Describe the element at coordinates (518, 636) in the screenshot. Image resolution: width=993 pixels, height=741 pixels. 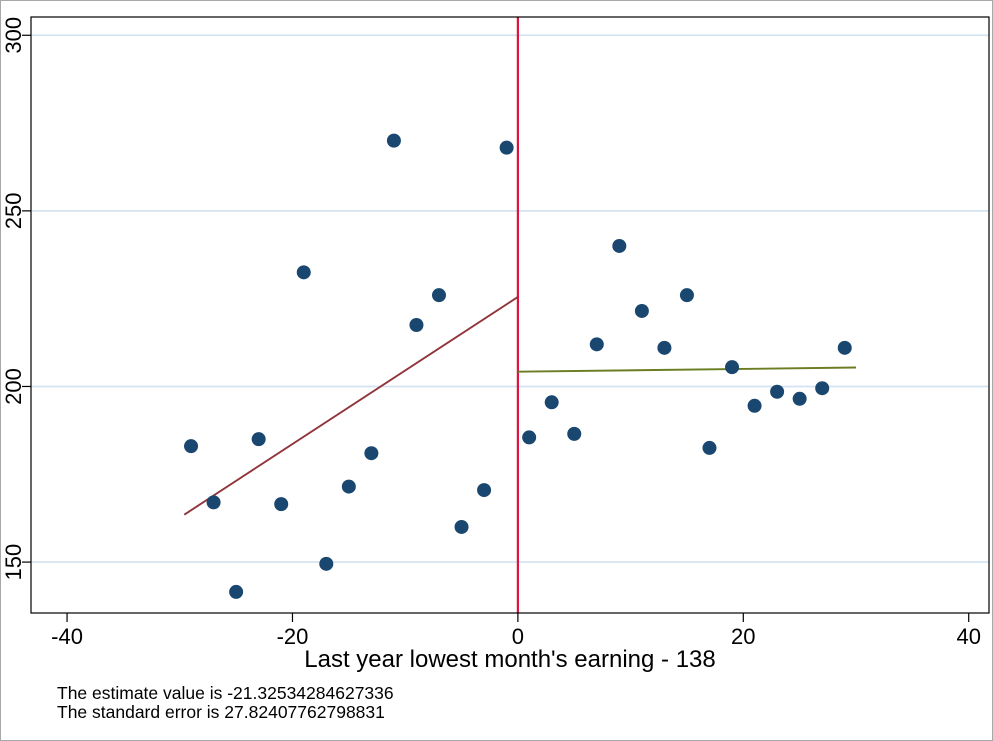
I see `x-tick-label: 0` at that location.